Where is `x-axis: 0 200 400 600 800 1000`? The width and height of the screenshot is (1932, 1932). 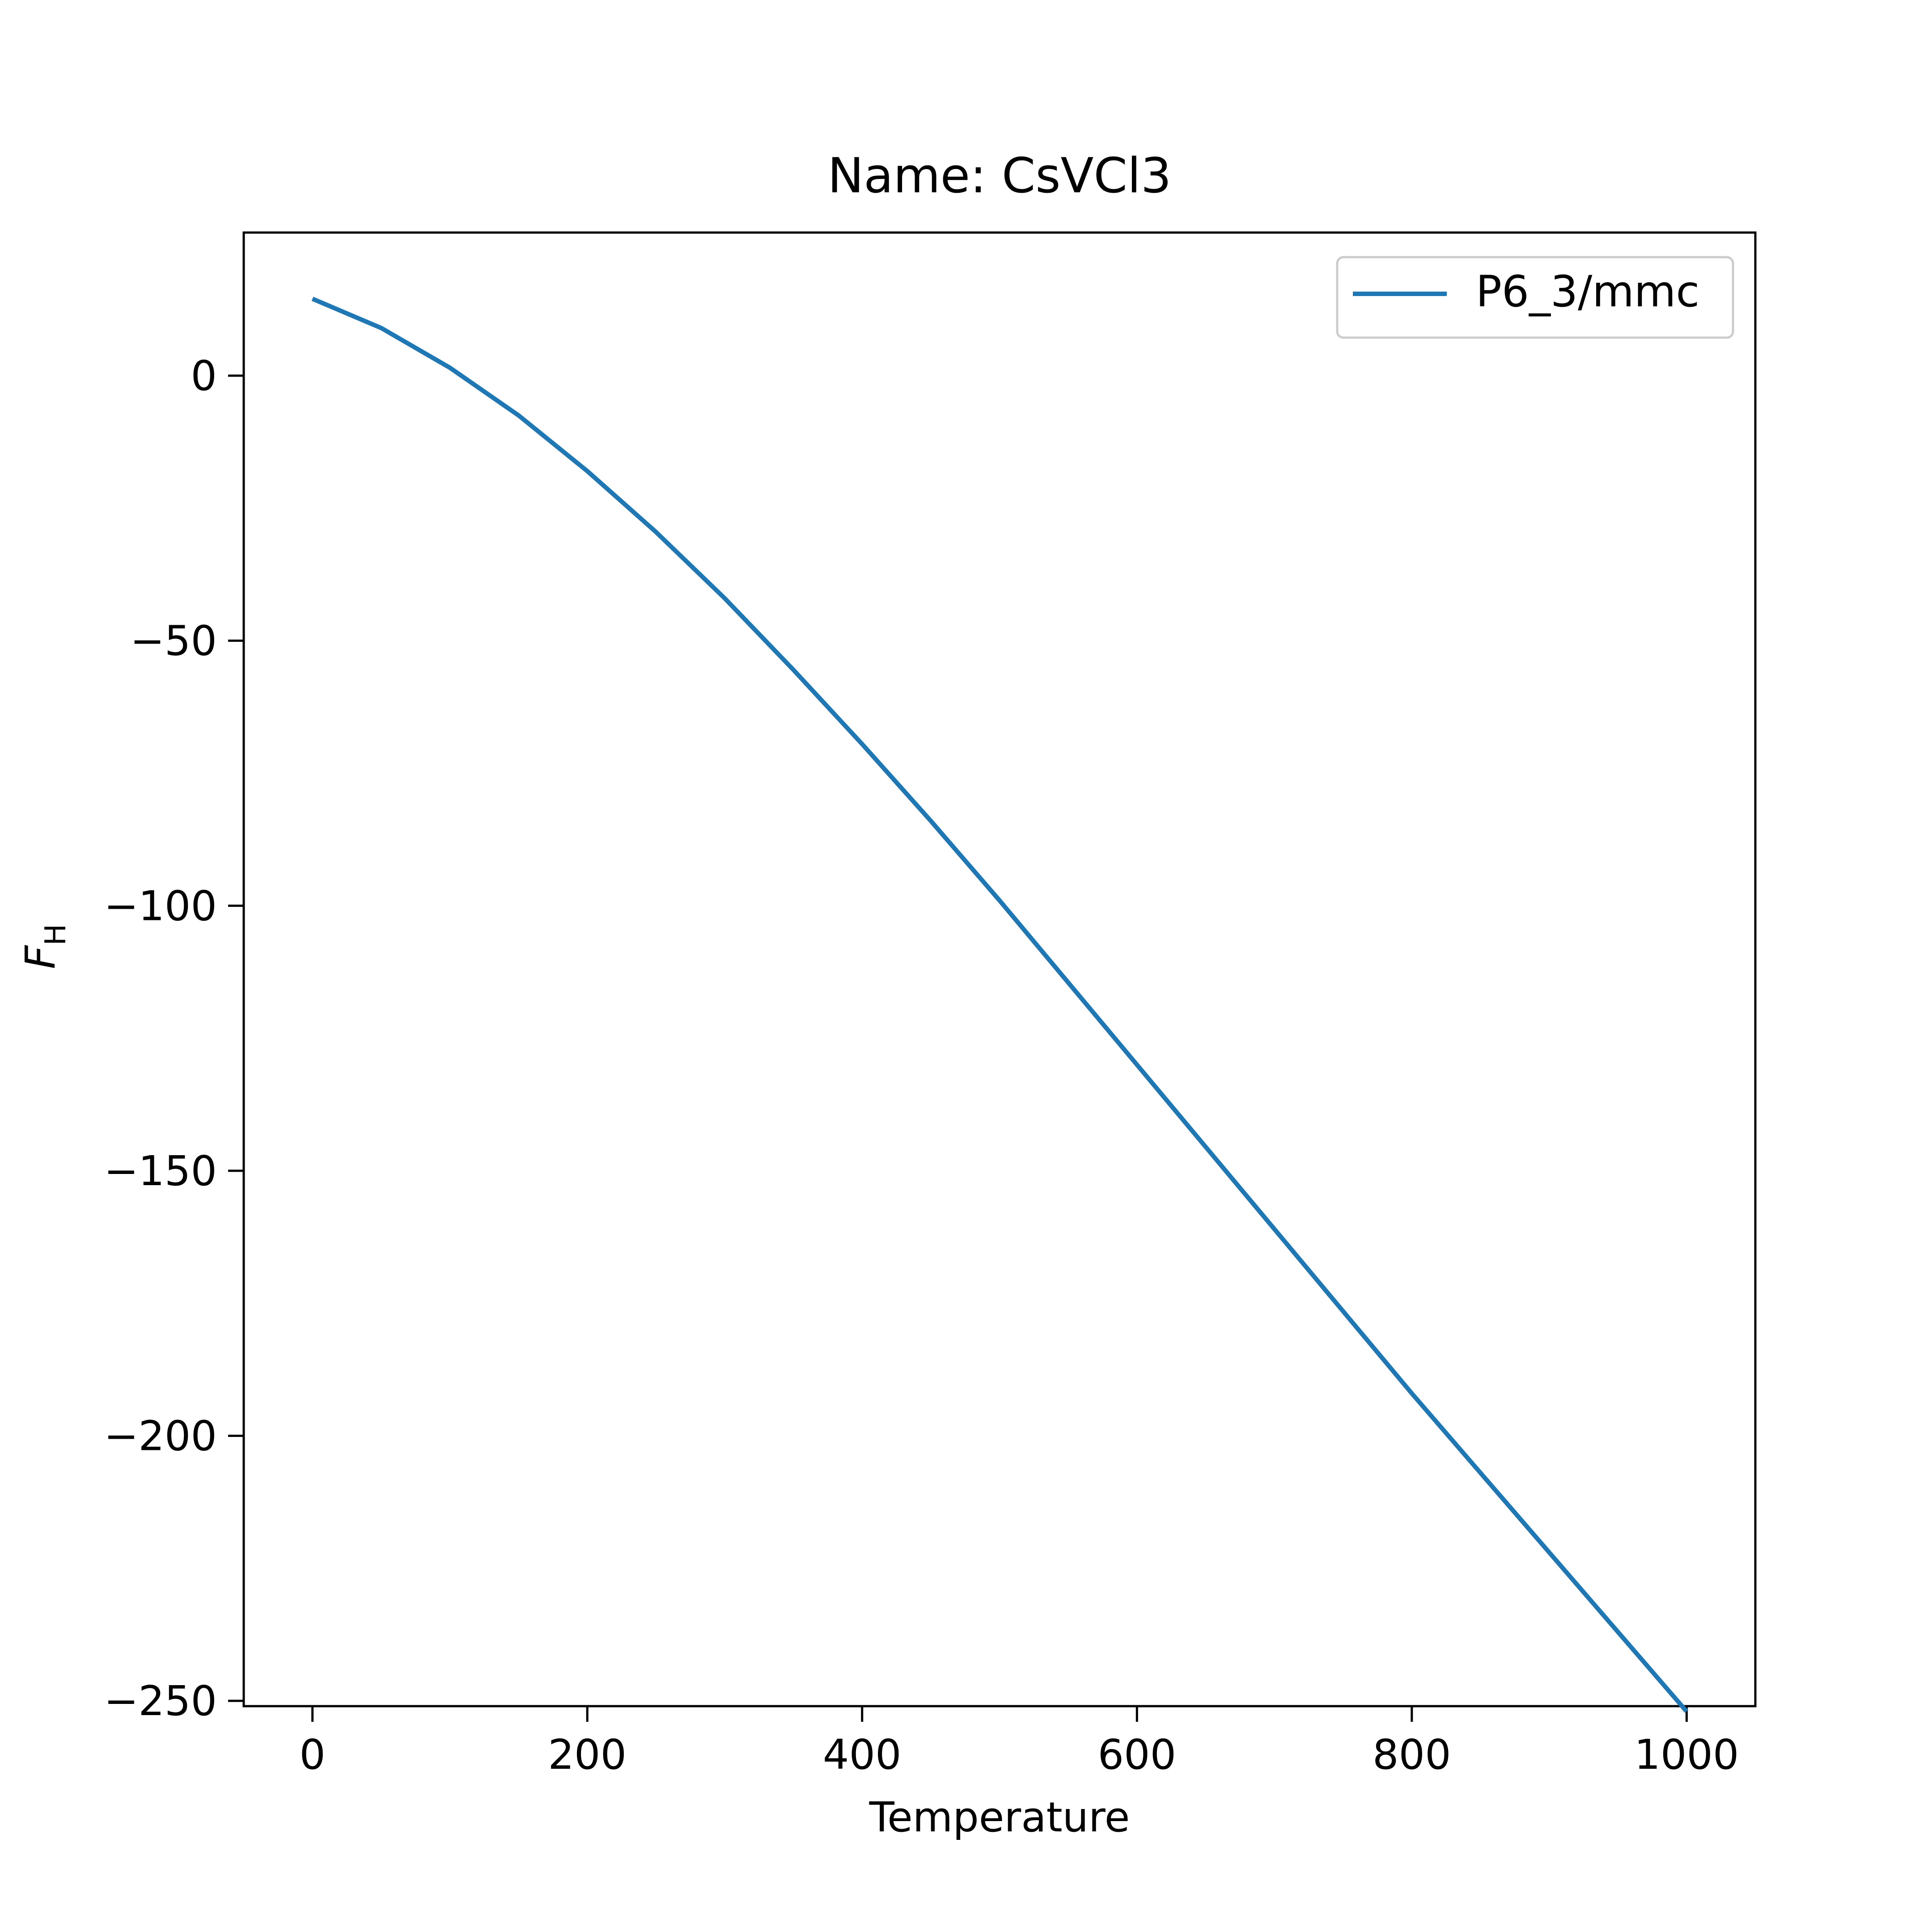 x-axis: 0 200 400 600 800 1000 is located at coordinates (1019, 1742).